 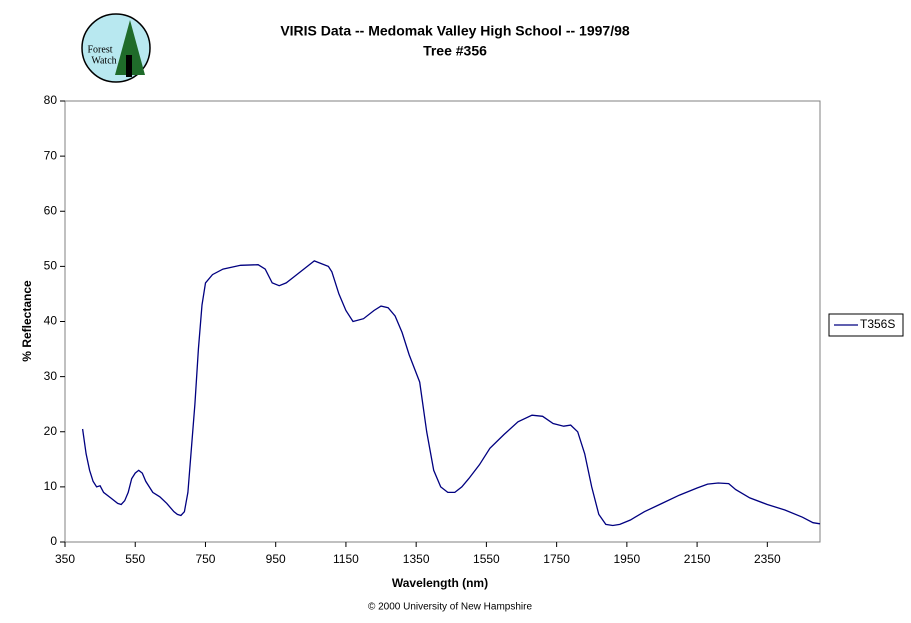 I want to click on footer: © 2000 University of New Hampshire, so click(x=450, y=607).